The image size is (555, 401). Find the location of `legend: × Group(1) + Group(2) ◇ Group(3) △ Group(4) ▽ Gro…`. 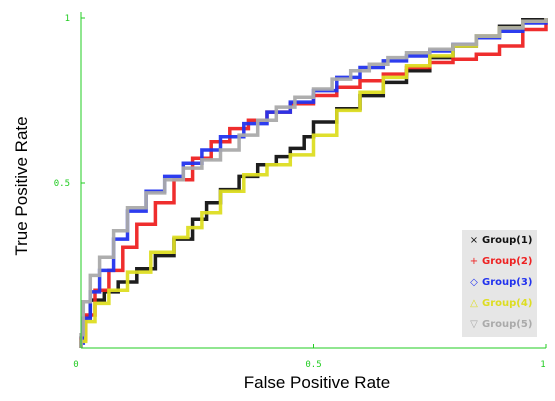

legend: × Group(1) + Group(2) ◇ Group(3) △ Group(4) ▽ Gro… is located at coordinates (499, 283).